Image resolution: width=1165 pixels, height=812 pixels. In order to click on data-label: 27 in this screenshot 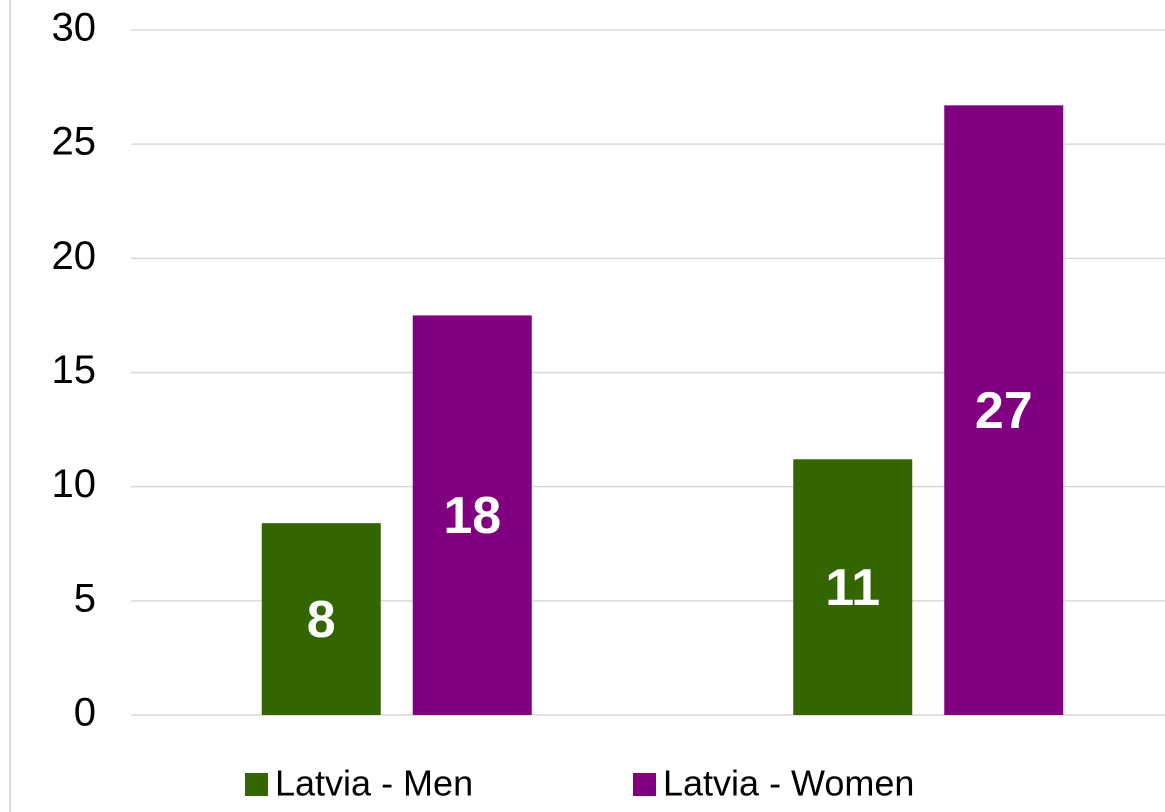, I will do `click(1004, 411)`.